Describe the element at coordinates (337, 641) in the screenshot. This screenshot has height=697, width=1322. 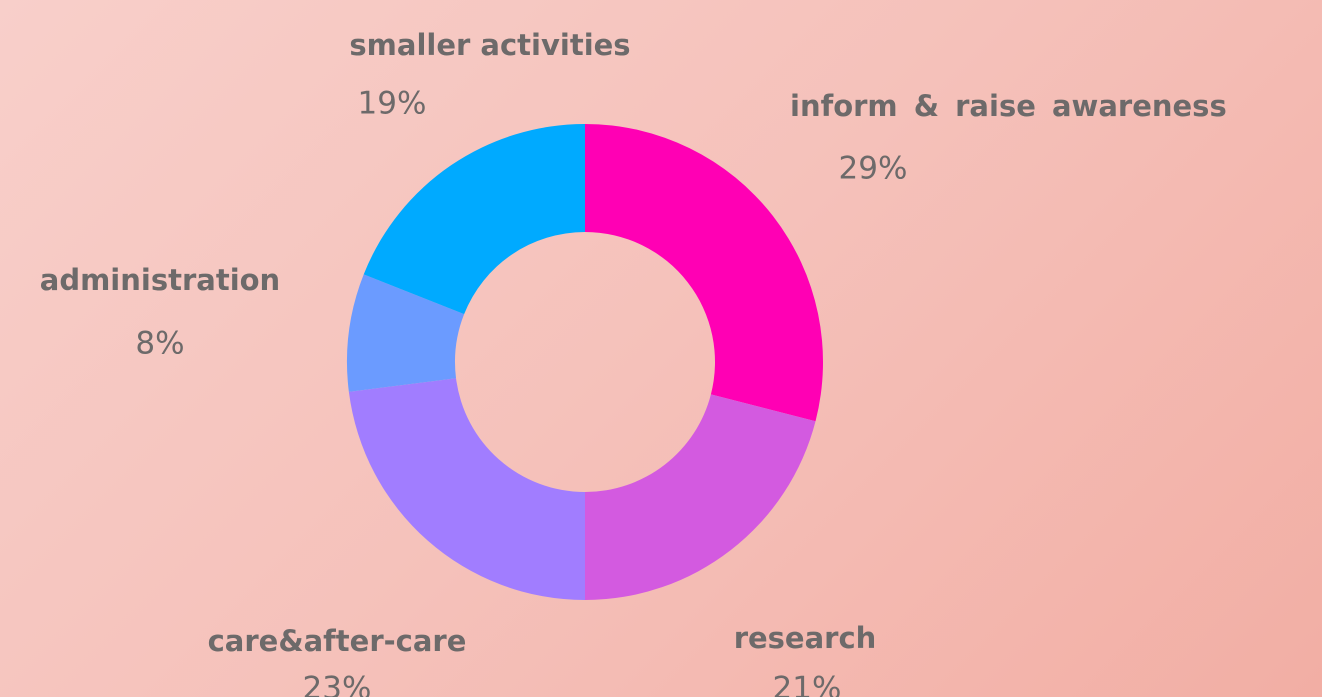
I see `slice-label: care&after-care` at that location.